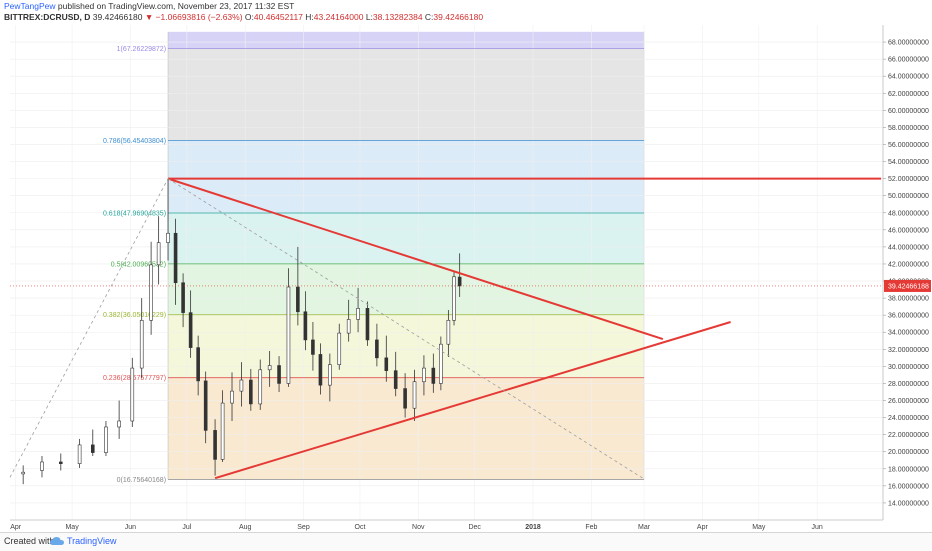 Image resolution: width=932 pixels, height=551 pixels. I want to click on price-axis-label: 58.00000000, so click(908, 128).